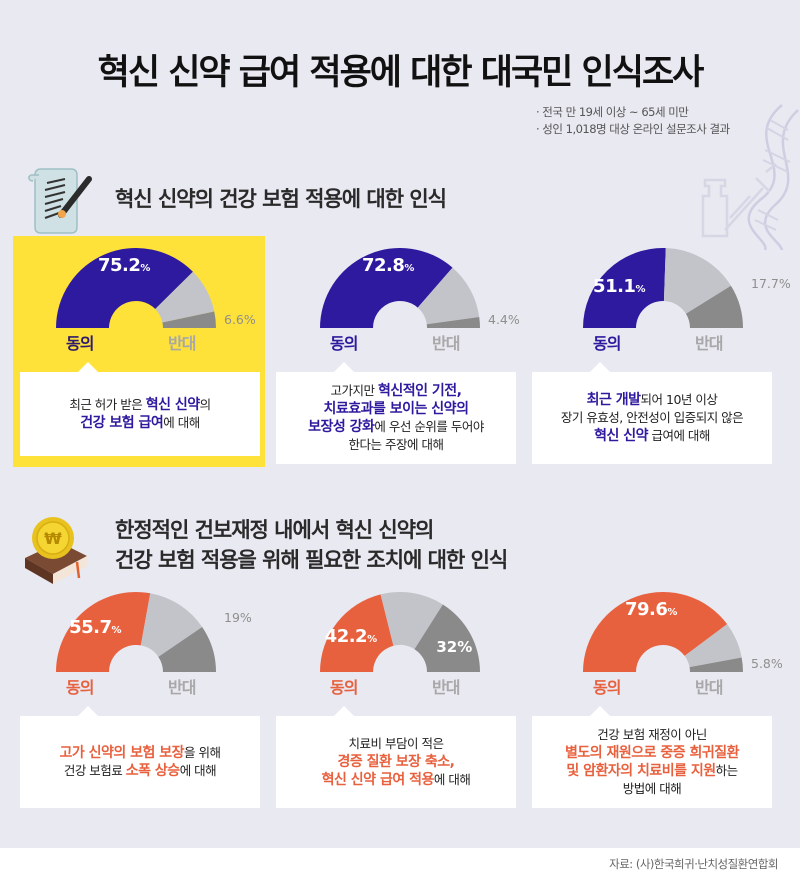  I want to click on agree-percent: 51.1%, so click(619, 286).